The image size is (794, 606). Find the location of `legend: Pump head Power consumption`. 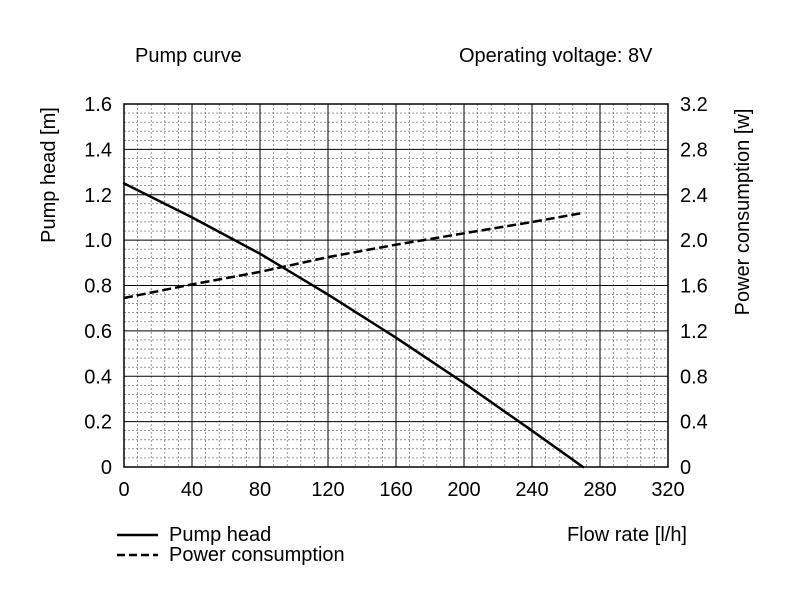

legend: Pump head Power consumption is located at coordinates (231, 545).